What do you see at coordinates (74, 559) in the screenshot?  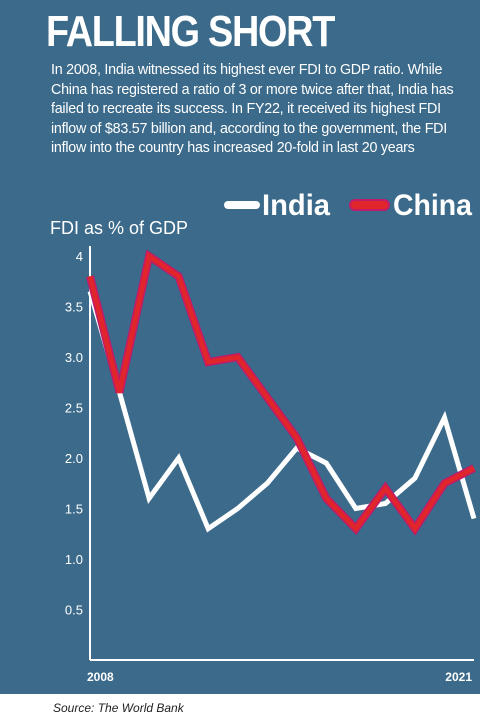 I see `y-tick-label: 1.0` at bounding box center [74, 559].